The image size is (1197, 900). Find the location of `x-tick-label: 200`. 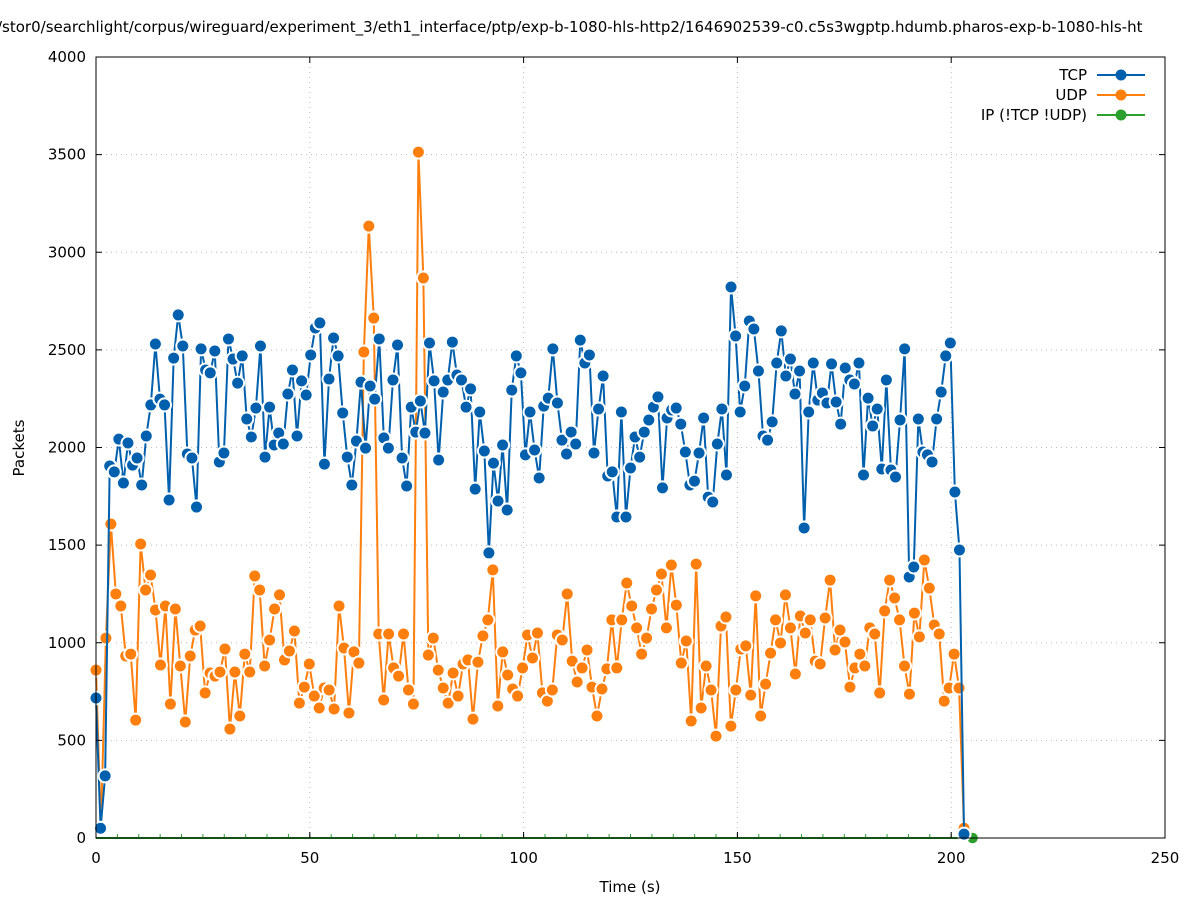

x-tick-label: 200 is located at coordinates (951, 858).